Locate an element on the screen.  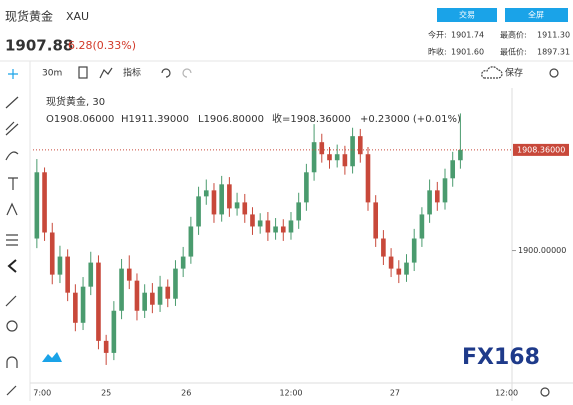
legend-change: +0.23000 (+0.01%) is located at coordinates (410, 119).